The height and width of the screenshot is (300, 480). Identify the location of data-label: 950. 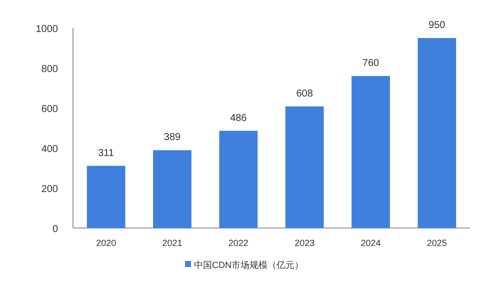
(437, 25).